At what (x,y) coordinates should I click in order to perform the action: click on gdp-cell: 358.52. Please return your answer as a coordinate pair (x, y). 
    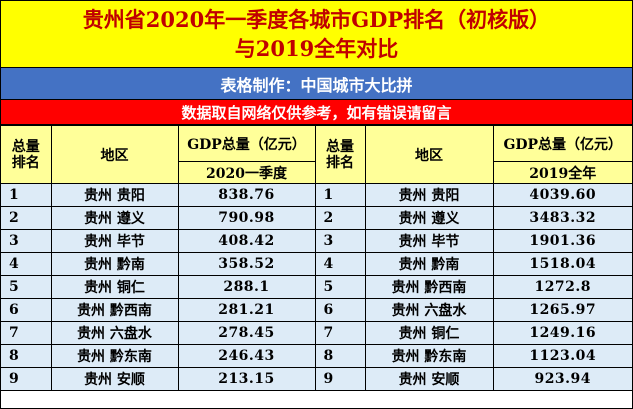
    Looking at the image, I should click on (246, 264).